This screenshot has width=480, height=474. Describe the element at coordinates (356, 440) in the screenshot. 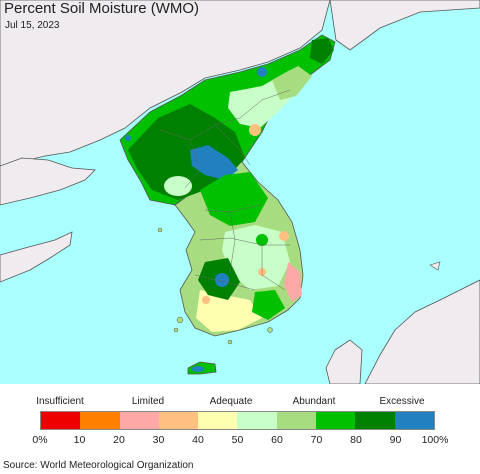

I see `legend-tick: 80` at that location.